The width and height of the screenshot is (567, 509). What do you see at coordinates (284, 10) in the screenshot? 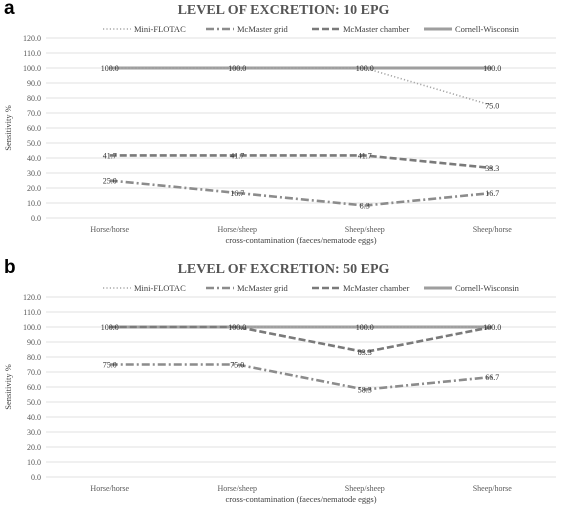
I see `chart-title: LEVEL OF EXCRETION: 10 EPG` at bounding box center [284, 10].